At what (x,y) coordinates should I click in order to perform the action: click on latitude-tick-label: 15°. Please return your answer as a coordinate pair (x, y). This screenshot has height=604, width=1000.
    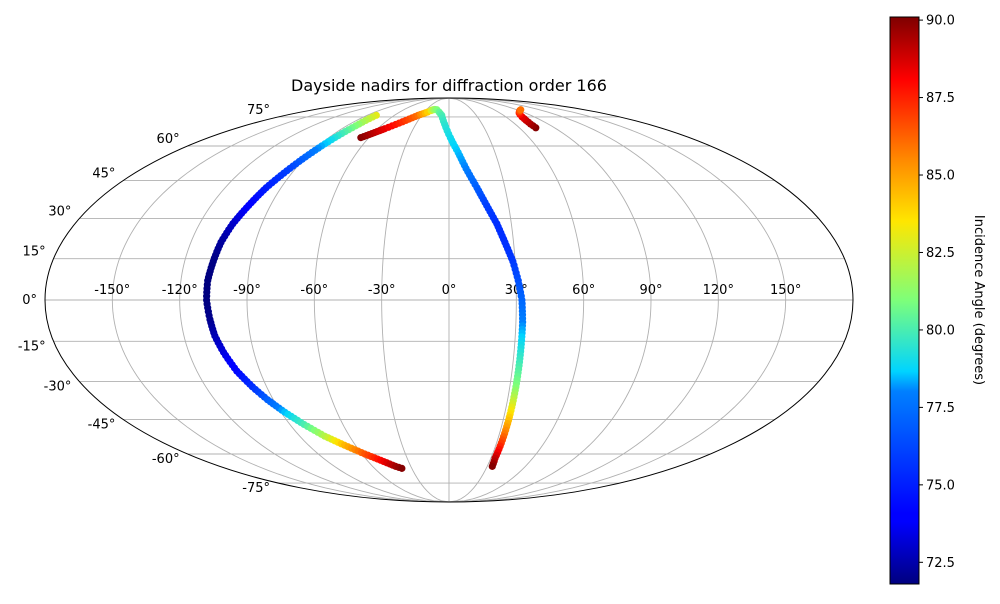
    Looking at the image, I should click on (34, 252).